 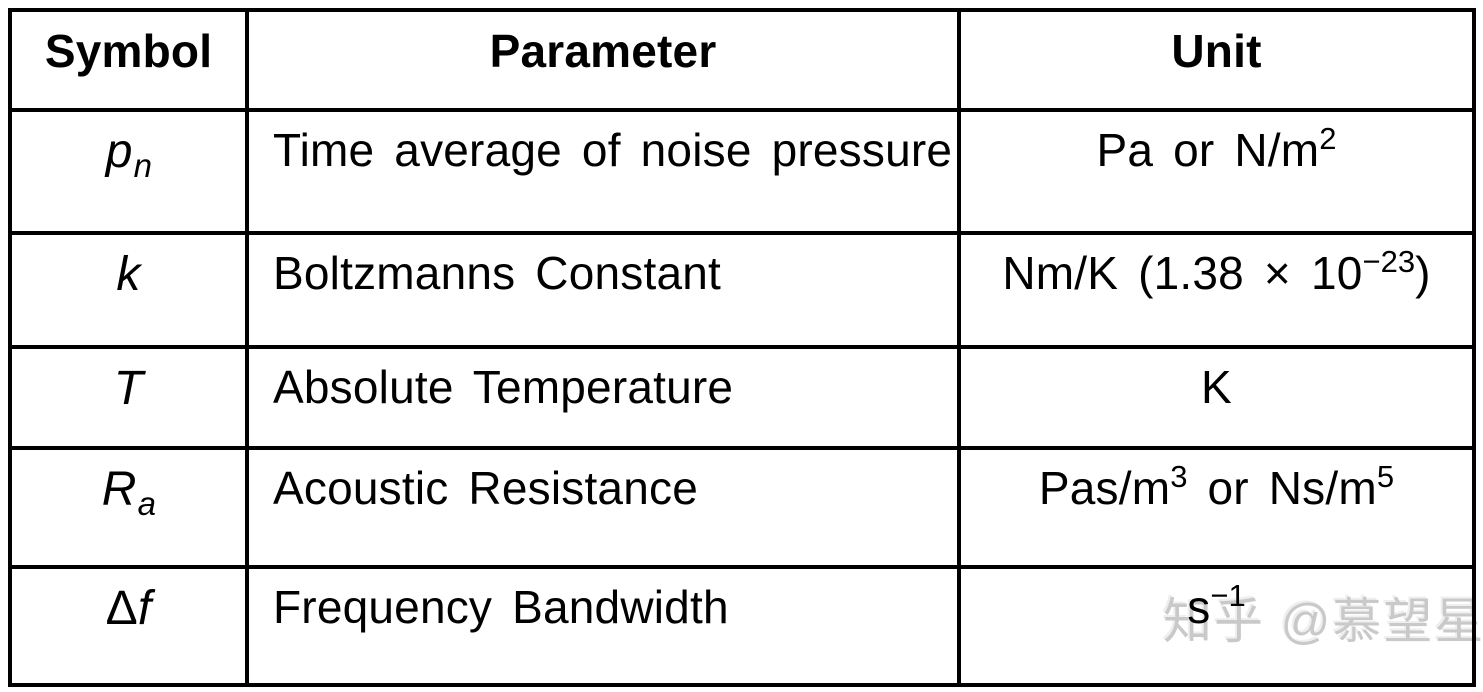 I want to click on header-unit: Unit, so click(x=1216, y=60).